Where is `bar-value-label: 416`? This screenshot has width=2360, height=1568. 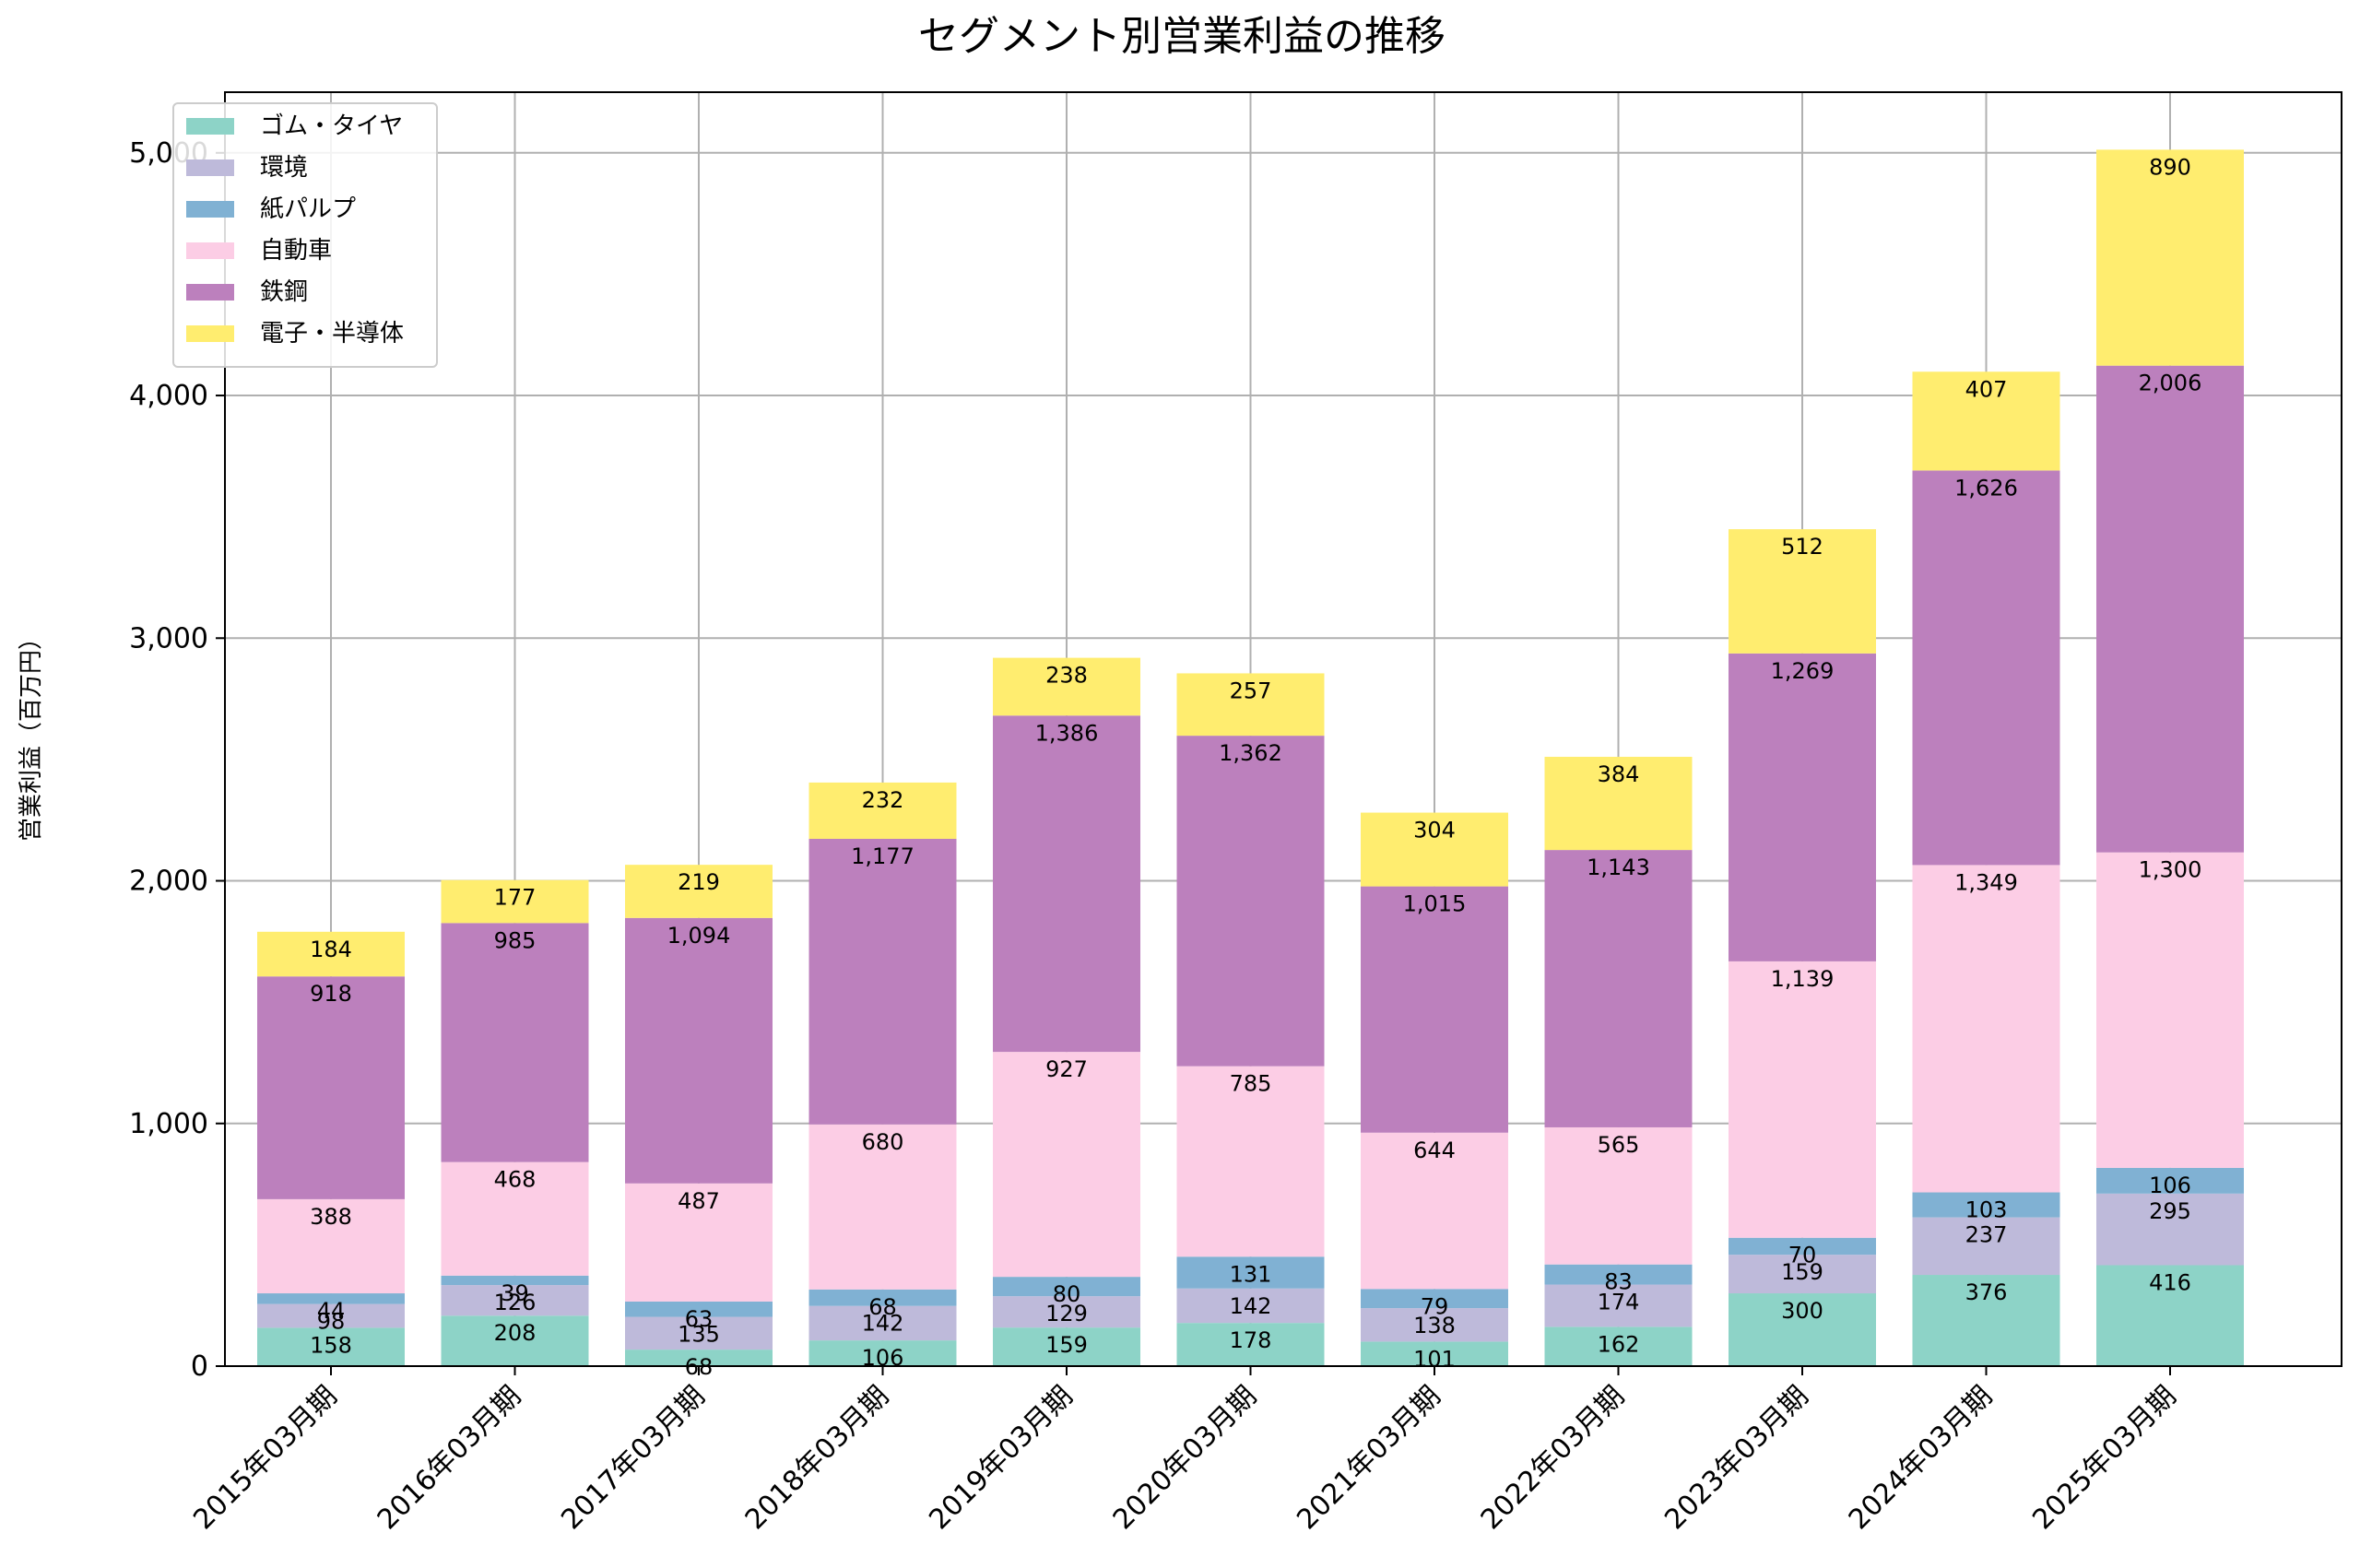
bar-value-label: 416 is located at coordinates (2170, 1282).